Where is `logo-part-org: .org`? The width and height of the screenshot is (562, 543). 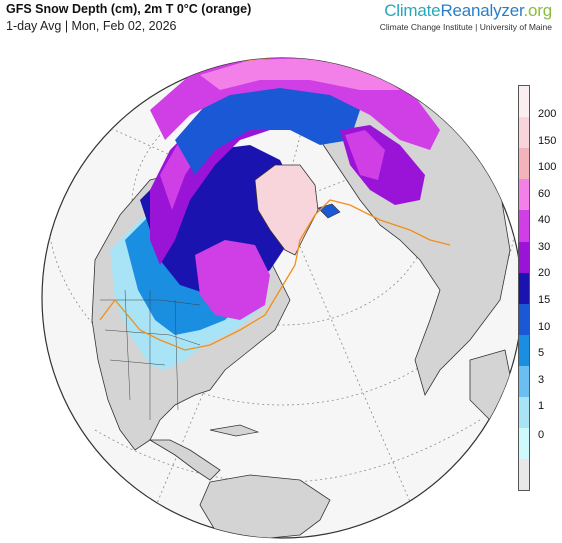
logo-part-org: .org is located at coordinates (538, 10).